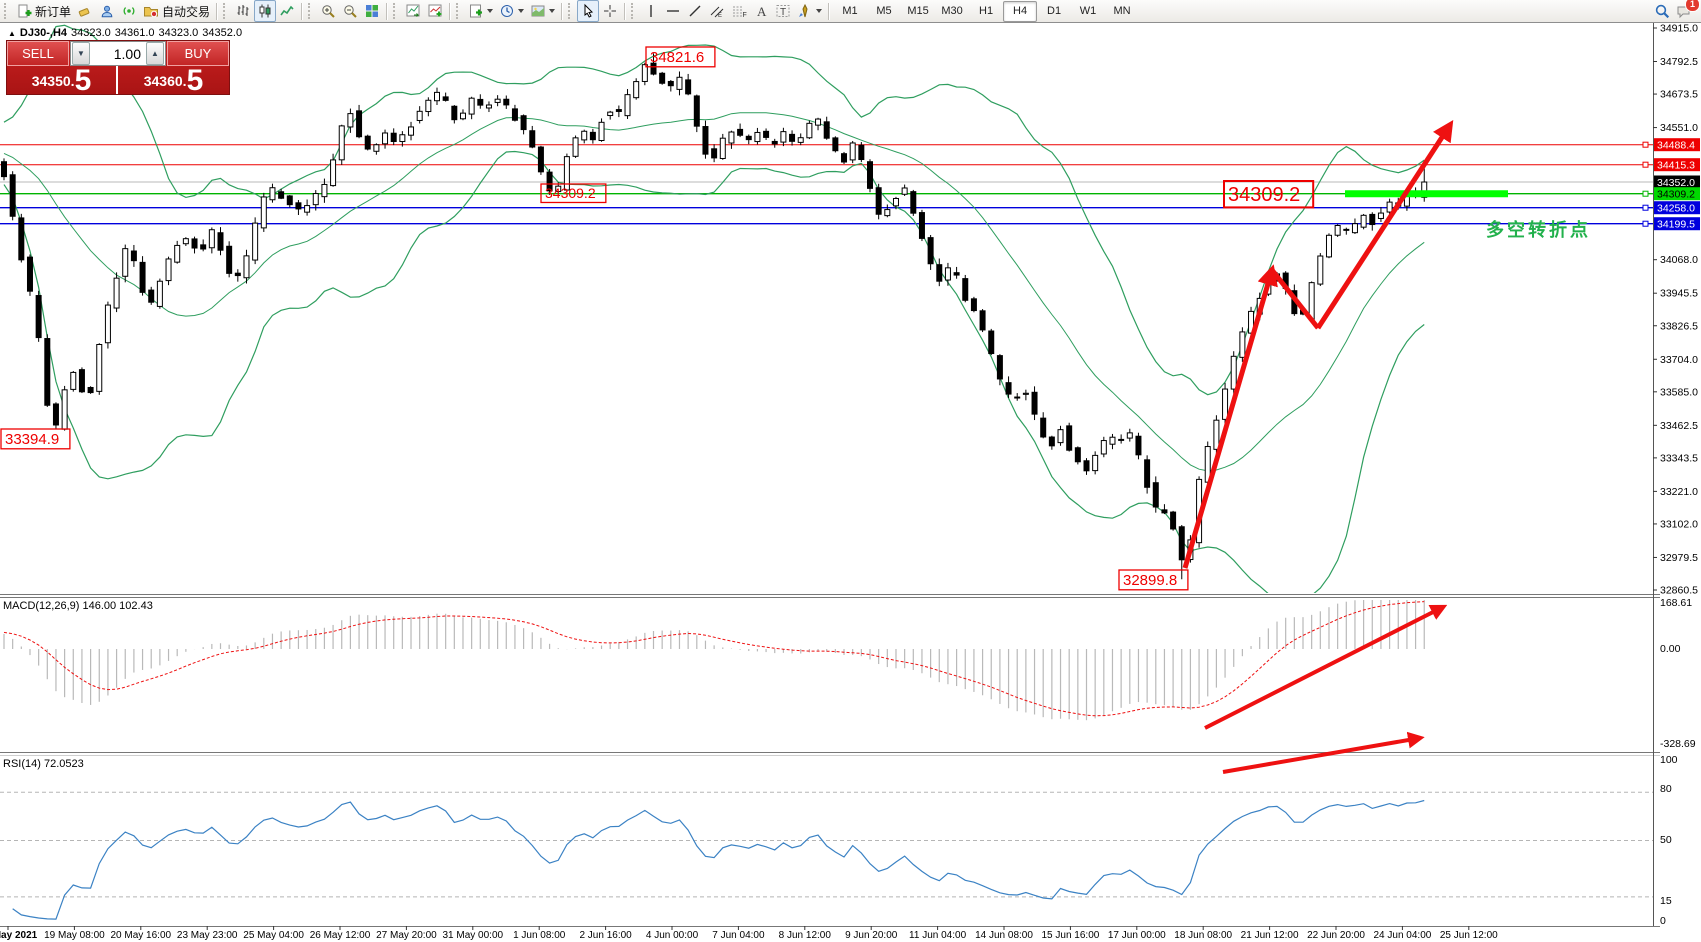 The image size is (1701, 942). What do you see at coordinates (1679, 62) in the screenshot?
I see `price-tick-label: 34792.5` at bounding box center [1679, 62].